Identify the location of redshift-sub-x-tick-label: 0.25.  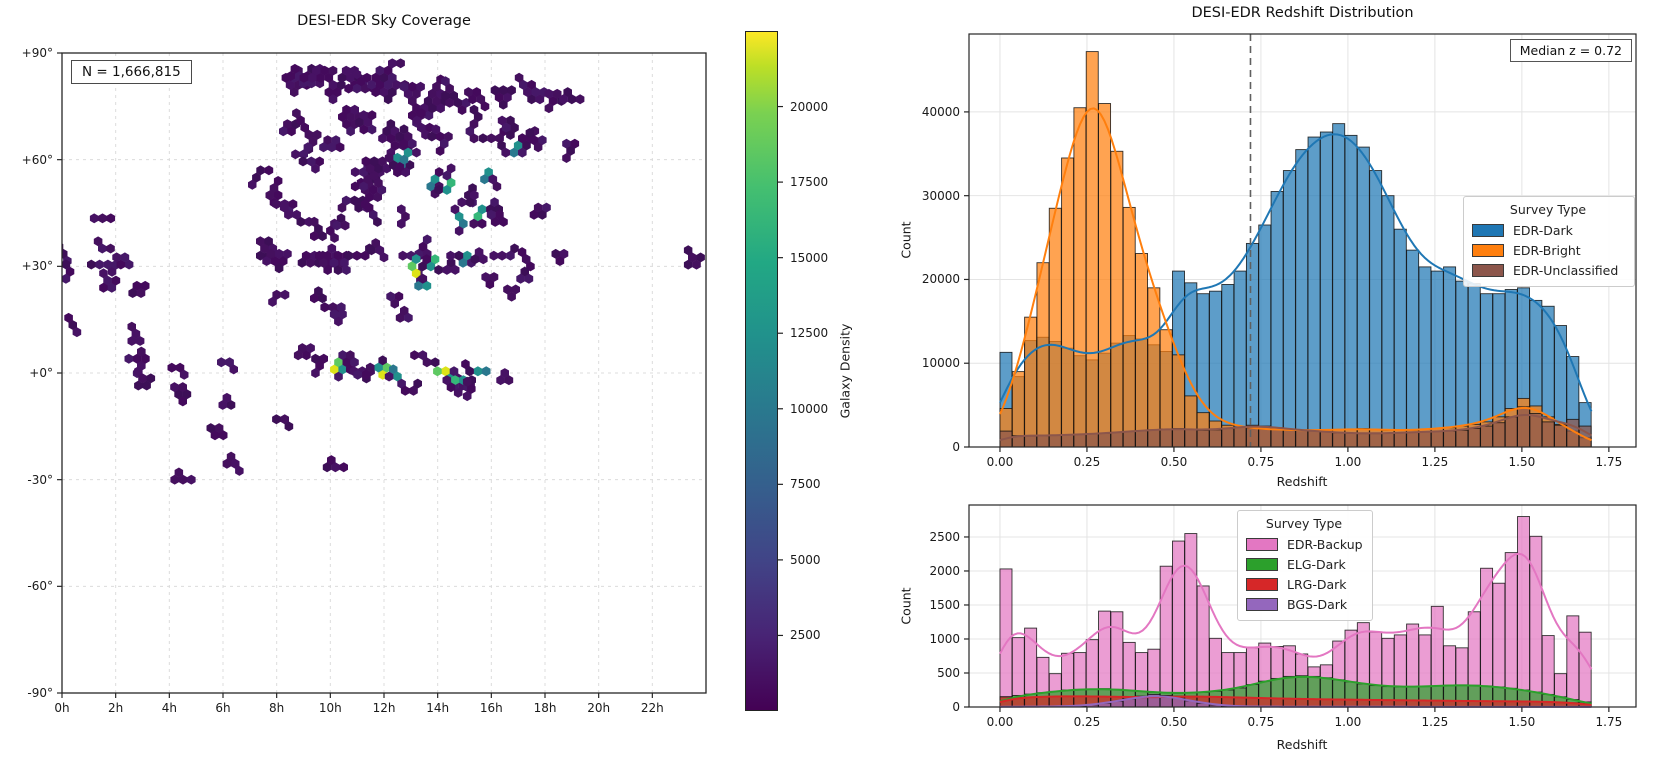
(1087, 722).